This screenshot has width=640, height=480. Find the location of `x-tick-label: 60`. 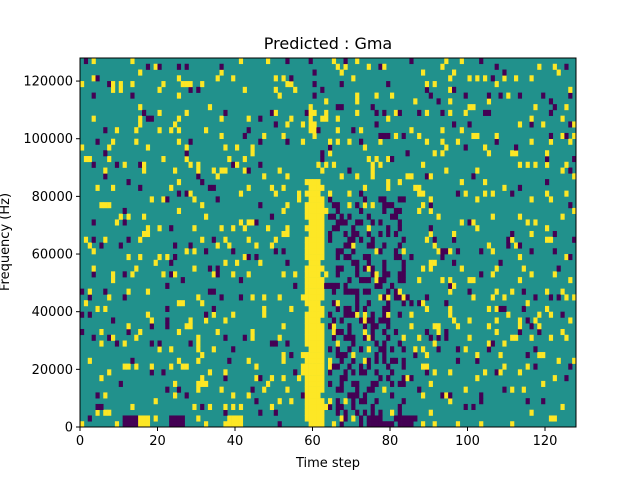

x-tick-label: 60 is located at coordinates (312, 441).